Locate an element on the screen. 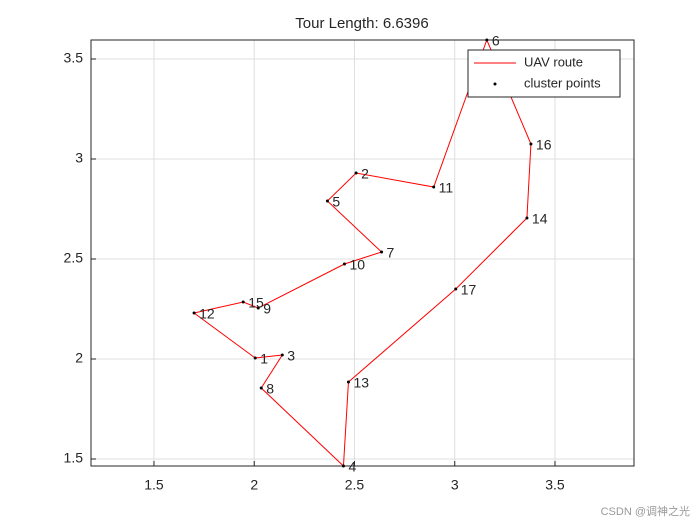 This screenshot has width=700, height=530. legend-label: cluster points is located at coordinates (562, 82).